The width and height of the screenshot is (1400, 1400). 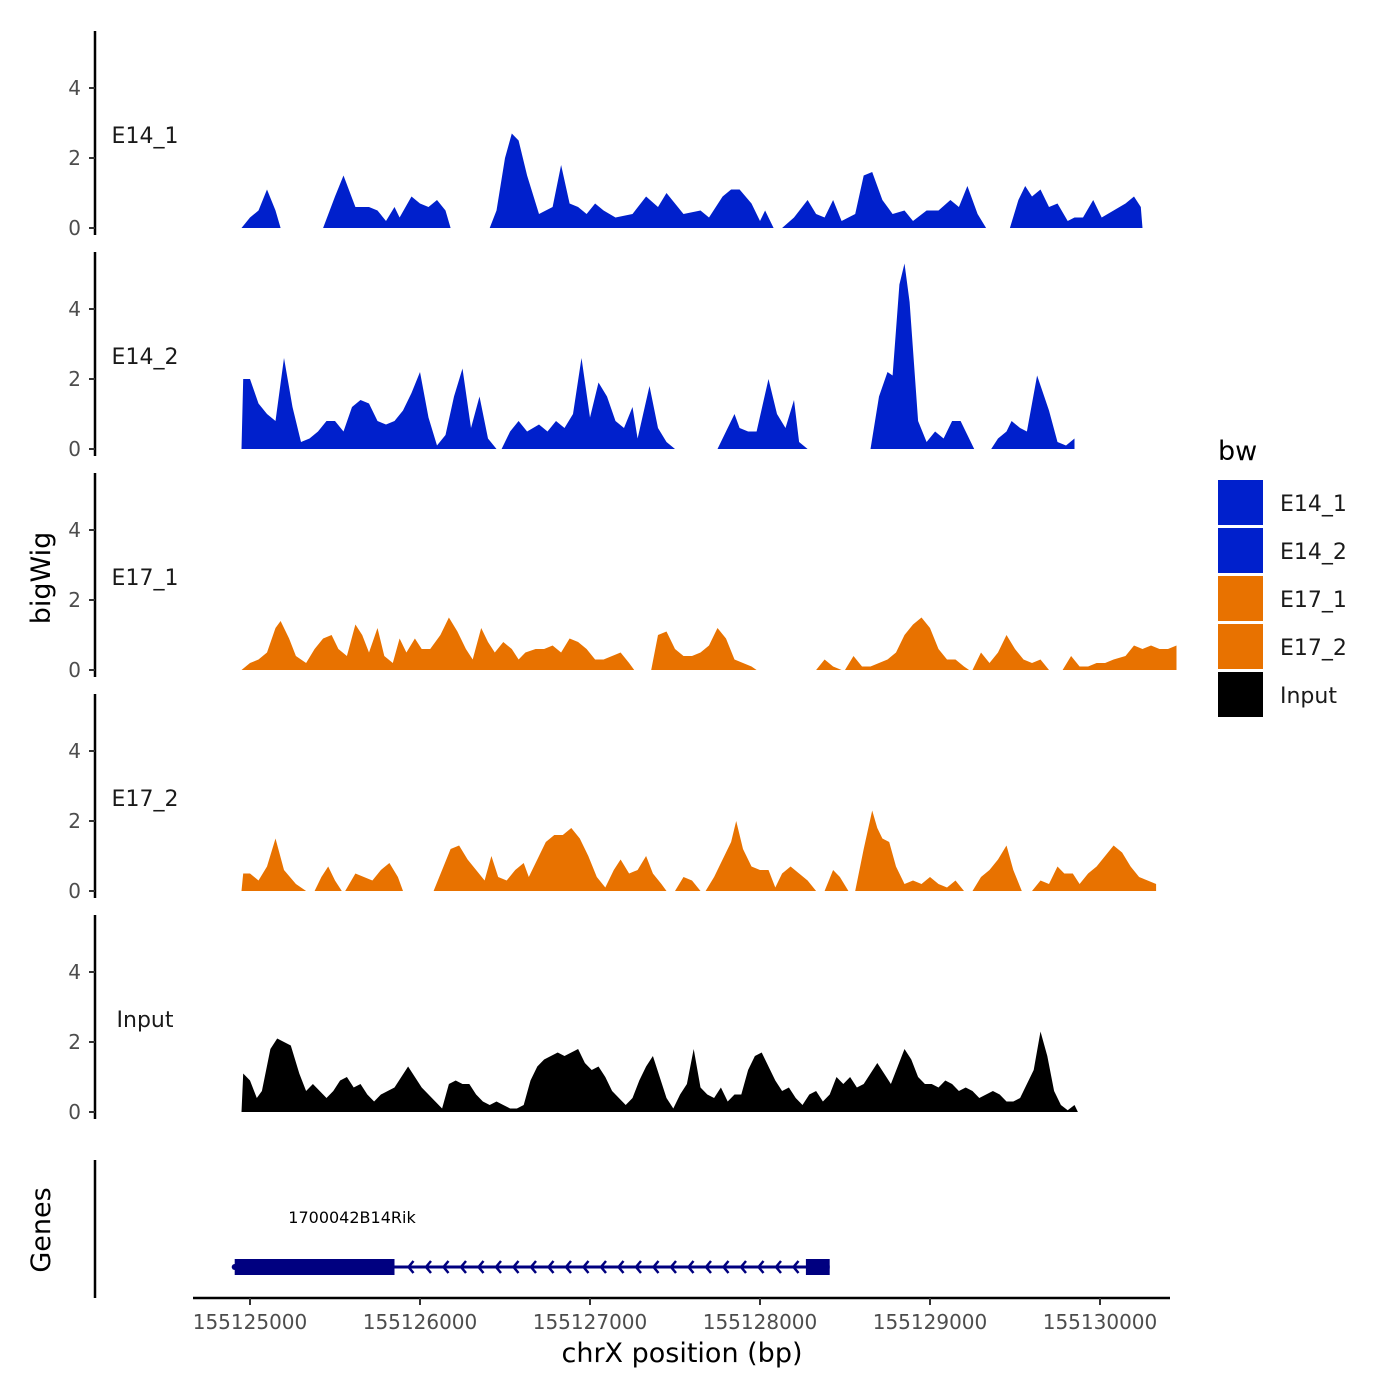 I want to click on x-tick-label: 155130000, so click(x=1100, y=1322).